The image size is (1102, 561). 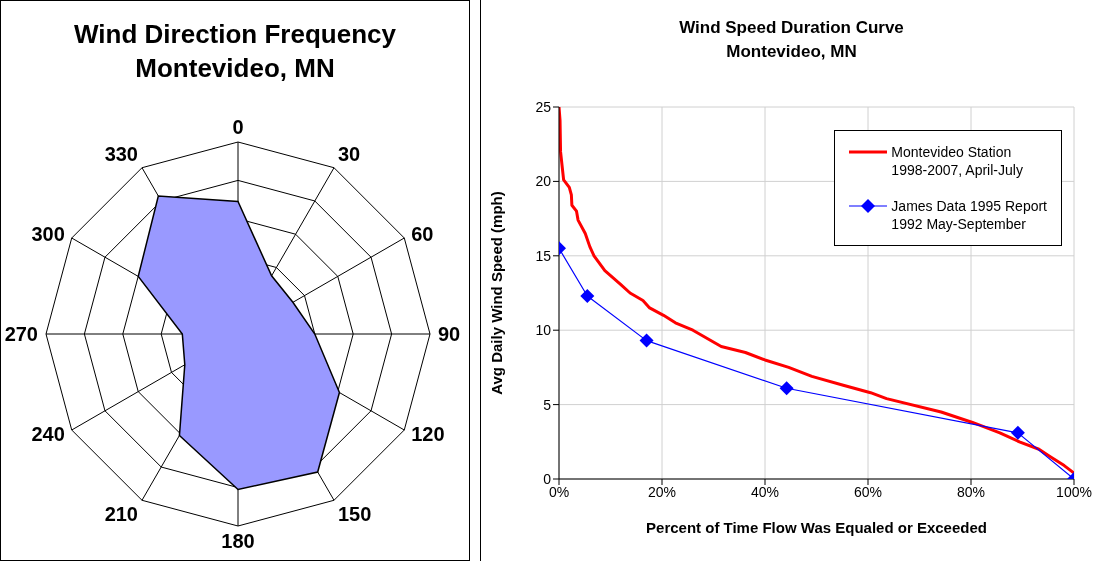 I want to click on x-tick-label: 100%, so click(x=1074, y=491).